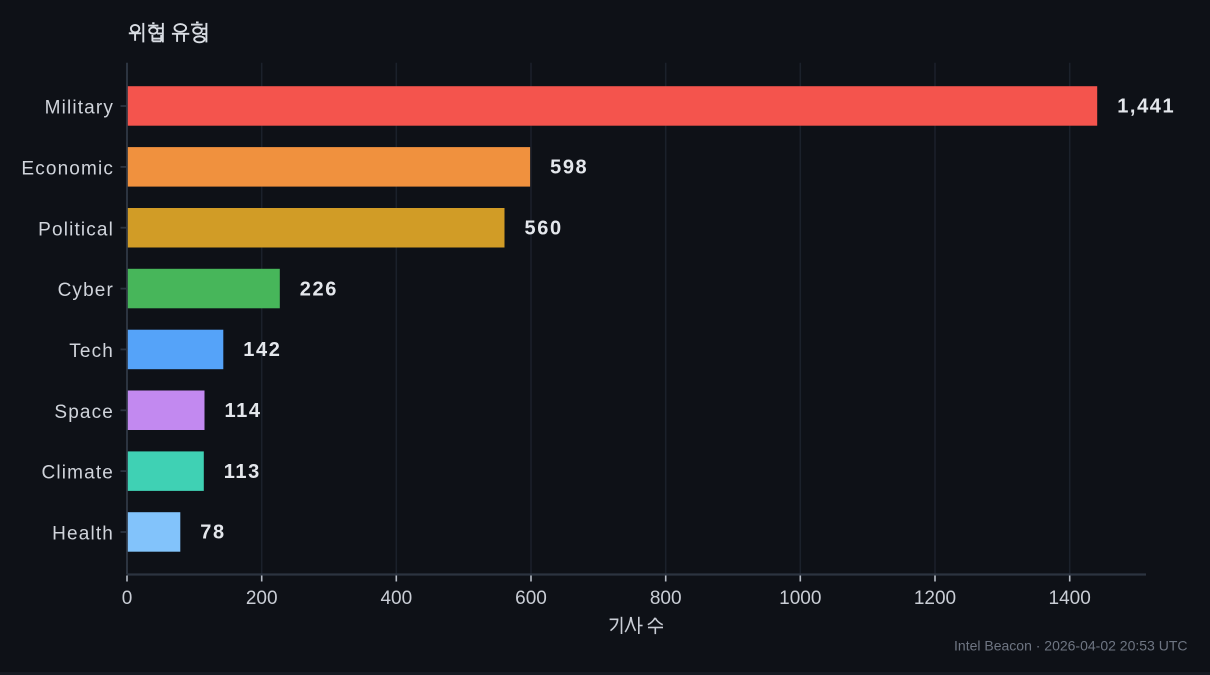 This screenshot has width=1210, height=675. I want to click on svg-text: 1000, so click(800, 598).